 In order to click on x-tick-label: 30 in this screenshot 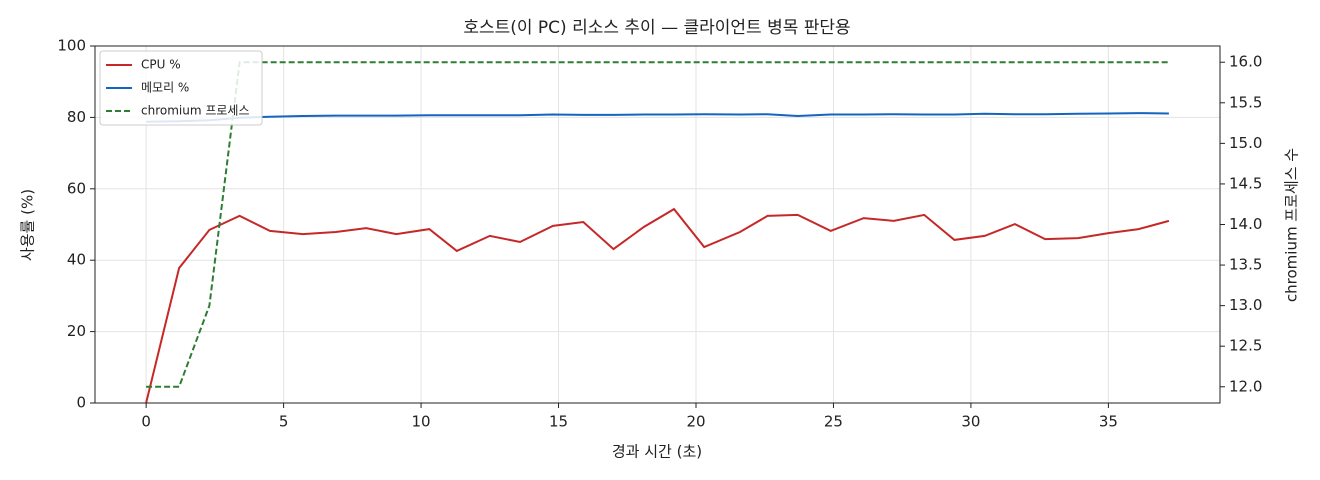, I will do `click(970, 422)`.